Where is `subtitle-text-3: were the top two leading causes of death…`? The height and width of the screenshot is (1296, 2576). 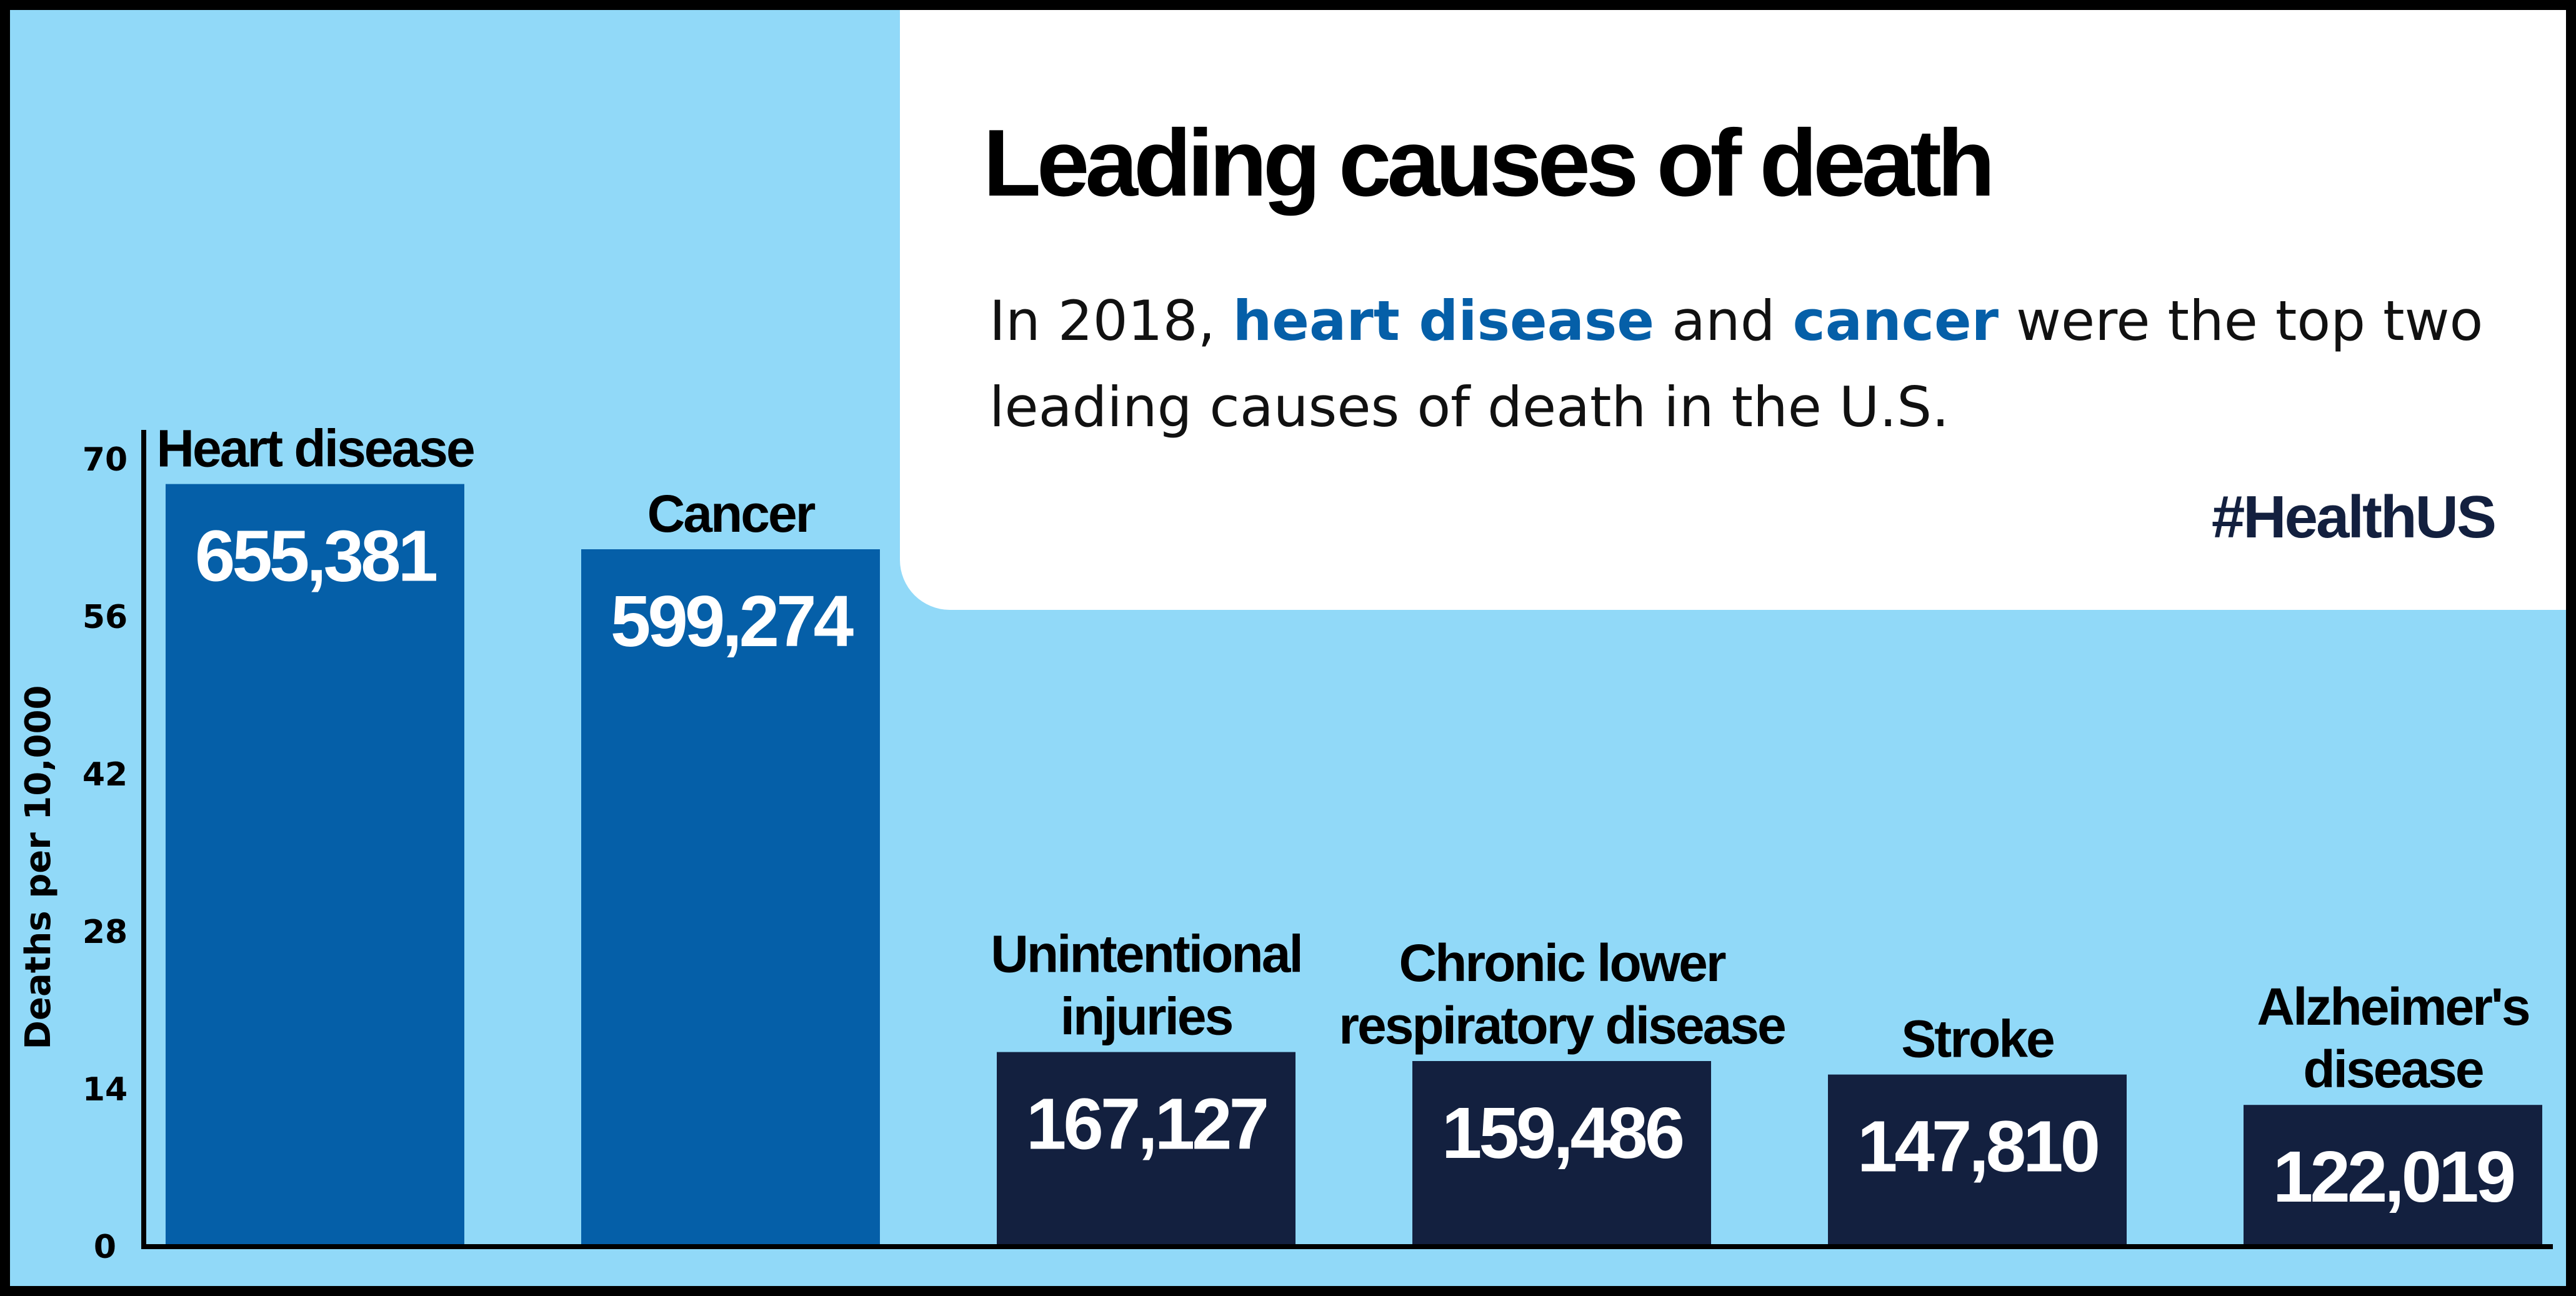 subtitle-text-3: were the top two leading causes of death… is located at coordinates (1736, 364).